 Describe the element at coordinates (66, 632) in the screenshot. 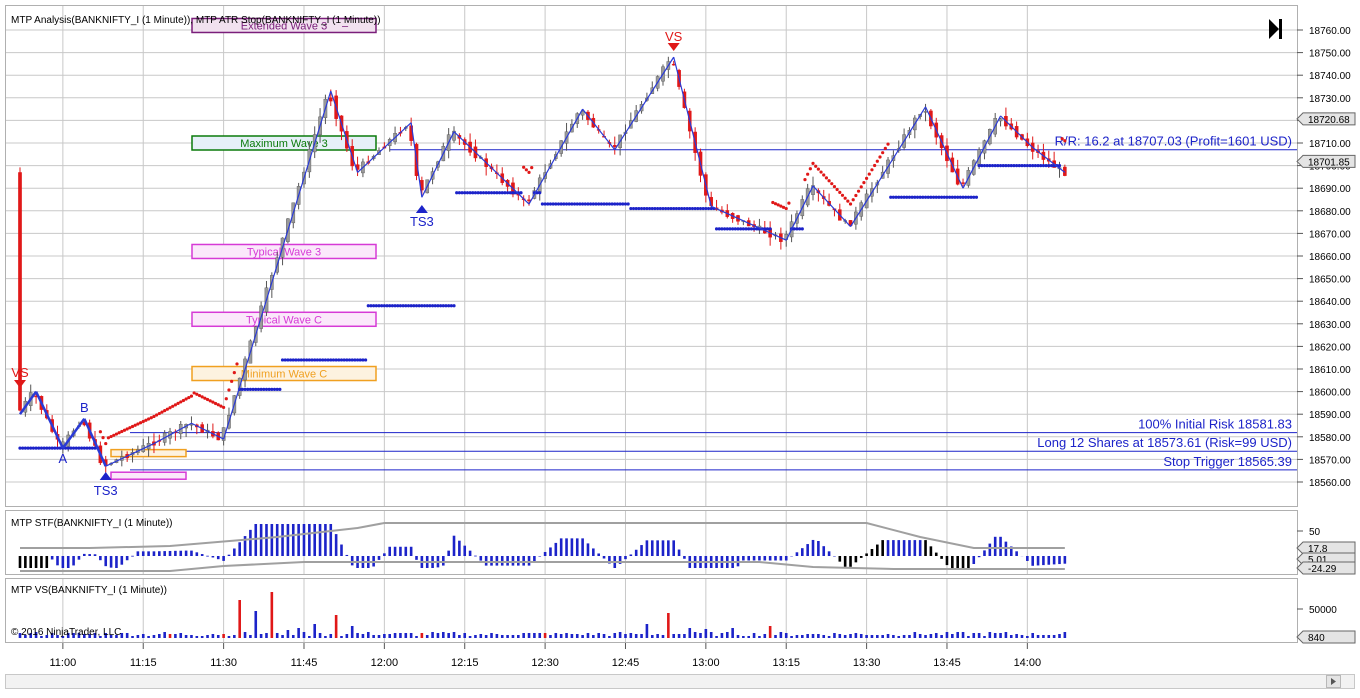

I see `copyright-text: © 2016 NinjaTrader, LLC` at that location.